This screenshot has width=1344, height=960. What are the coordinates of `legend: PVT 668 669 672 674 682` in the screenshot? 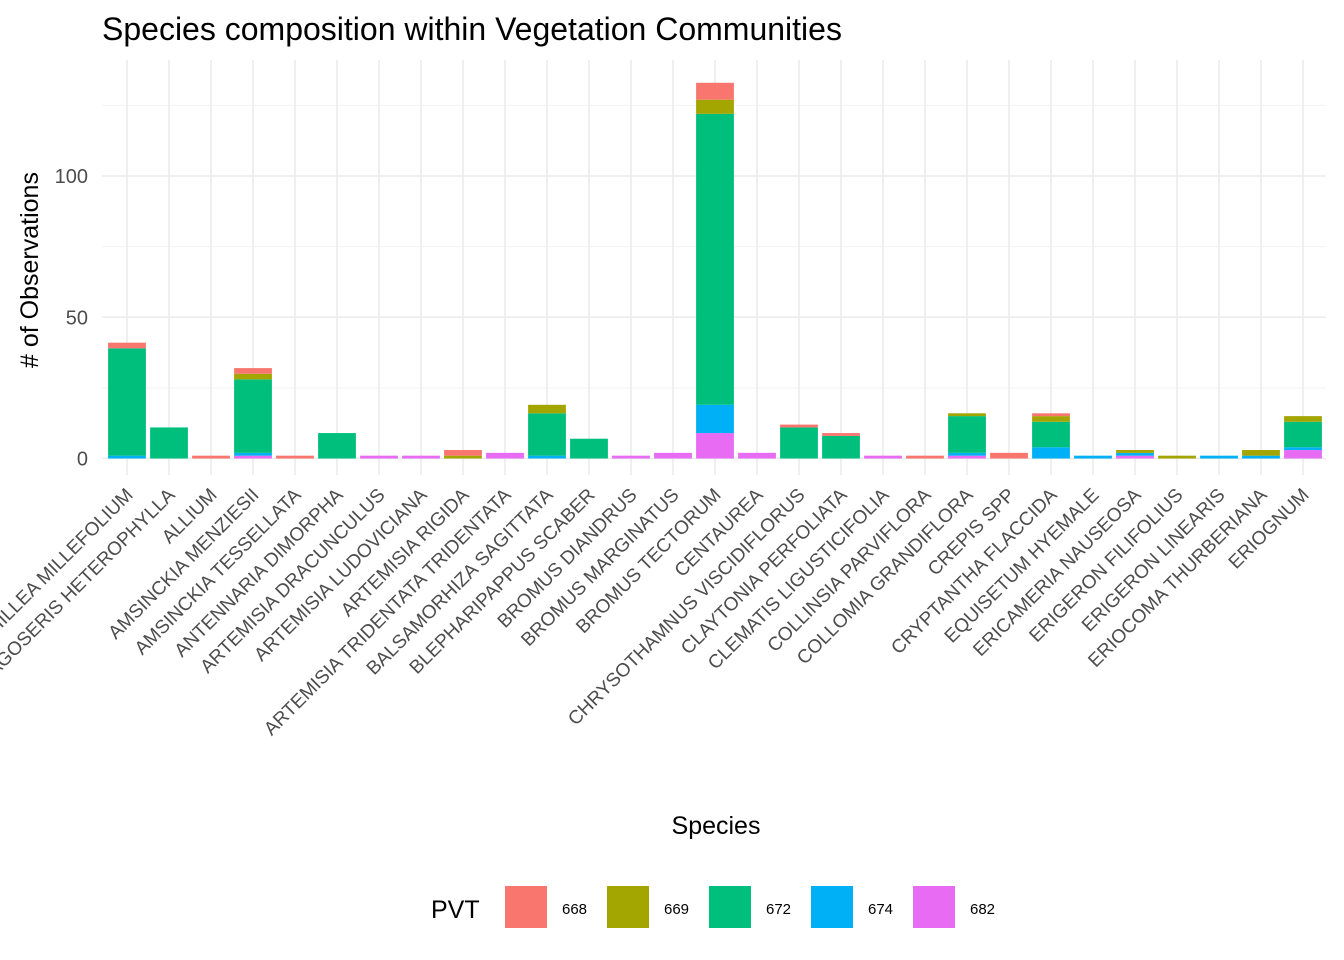 It's located at (713, 907).